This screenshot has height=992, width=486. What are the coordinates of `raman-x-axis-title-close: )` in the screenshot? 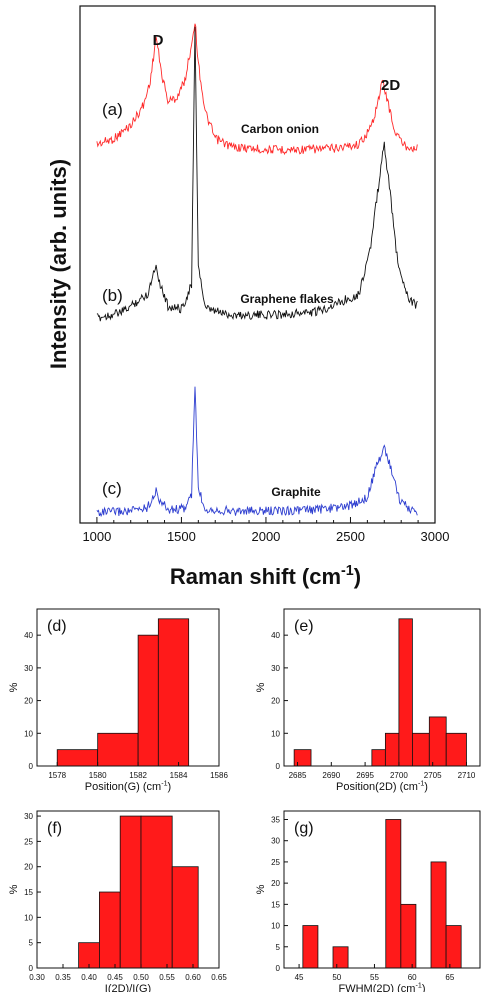 It's located at (357, 576).